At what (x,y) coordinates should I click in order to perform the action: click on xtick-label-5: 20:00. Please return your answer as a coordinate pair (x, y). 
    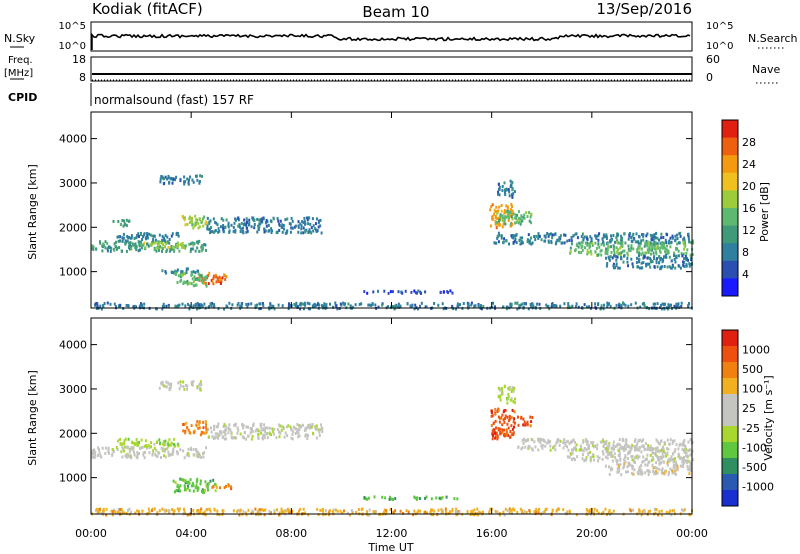
    Looking at the image, I should click on (592, 533).